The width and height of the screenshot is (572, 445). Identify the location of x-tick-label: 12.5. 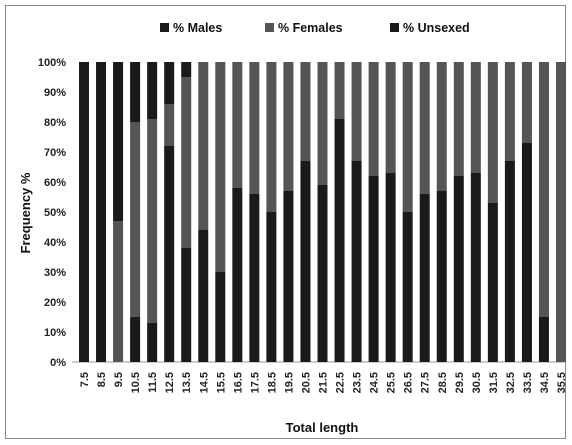
(170, 382).